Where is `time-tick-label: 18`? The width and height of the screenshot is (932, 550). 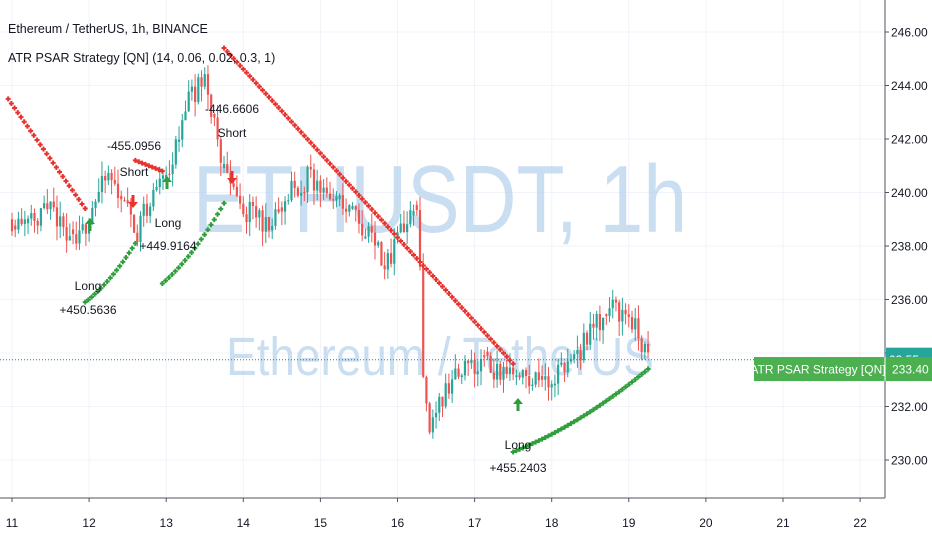
time-tick-label: 18 is located at coordinates (552, 523).